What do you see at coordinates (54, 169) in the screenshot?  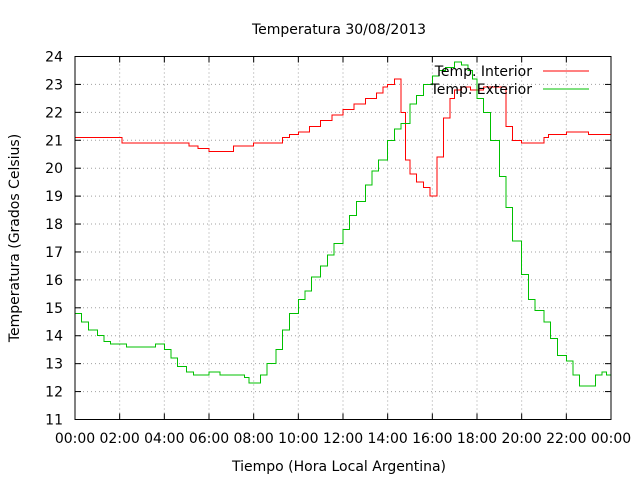 I see `y-tick-label: 20` at bounding box center [54, 169].